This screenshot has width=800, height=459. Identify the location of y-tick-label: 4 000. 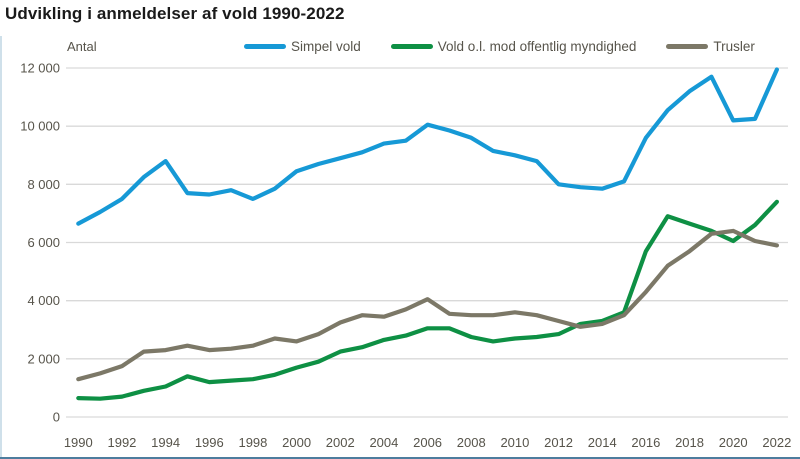
(43, 300).